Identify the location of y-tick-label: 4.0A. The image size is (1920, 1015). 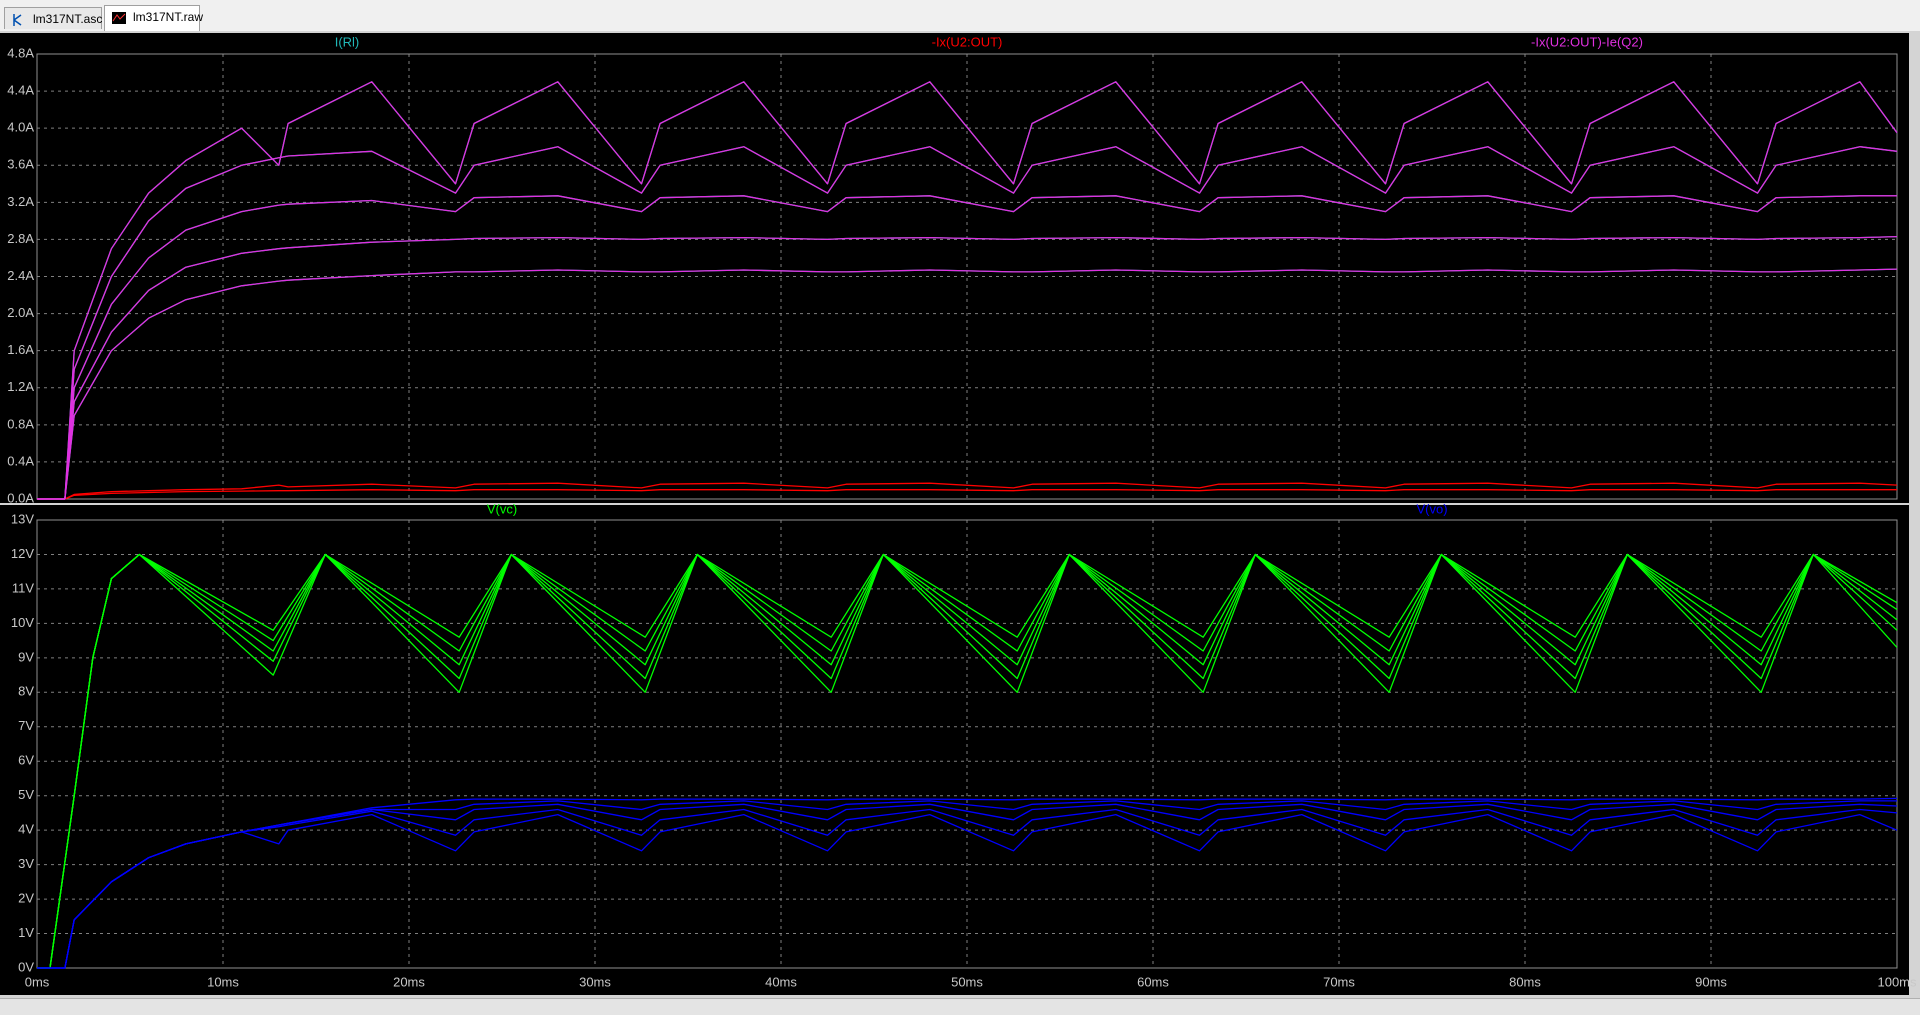
(20, 127).